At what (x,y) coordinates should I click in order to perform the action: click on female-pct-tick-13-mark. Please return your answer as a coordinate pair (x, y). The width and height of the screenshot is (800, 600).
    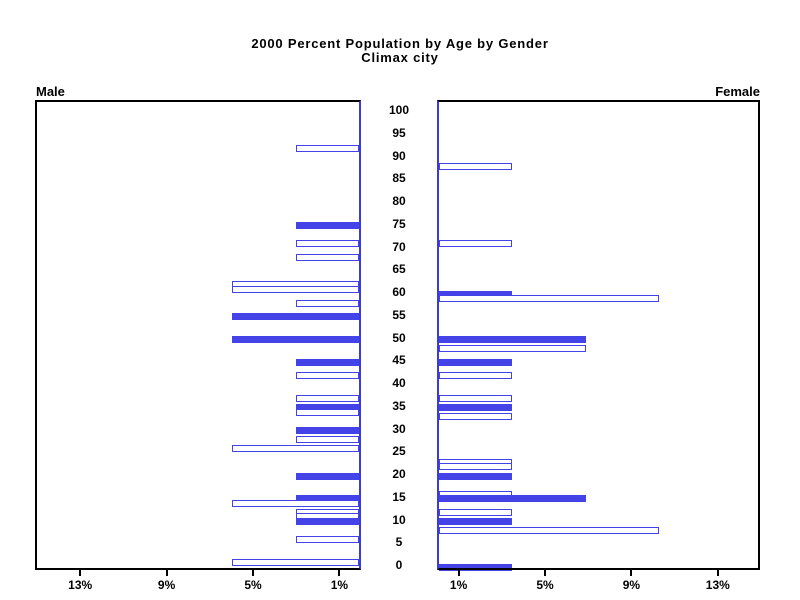
    Looking at the image, I should click on (717, 573).